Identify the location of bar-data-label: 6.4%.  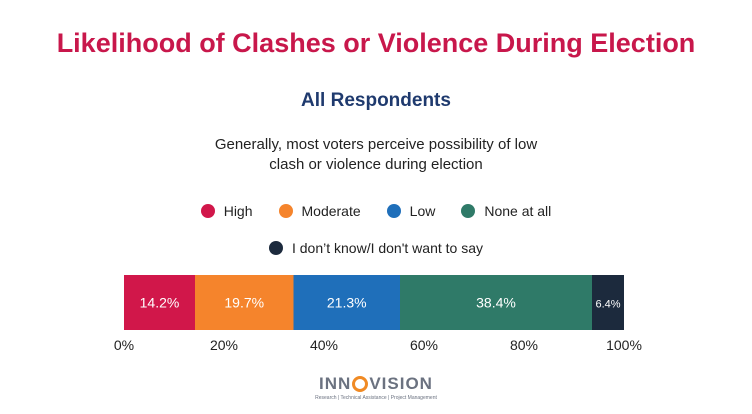
(607, 305).